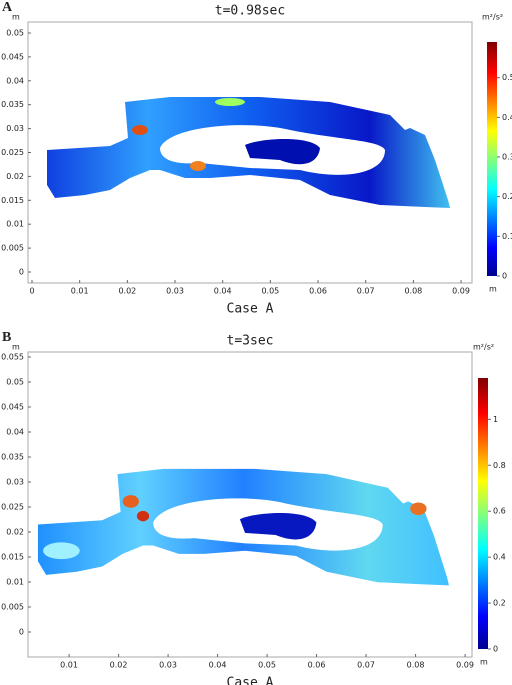 The width and height of the screenshot is (512, 685). Describe the element at coordinates (507, 236) in the screenshot. I see `colorbar-tick-label: 0.1` at that location.